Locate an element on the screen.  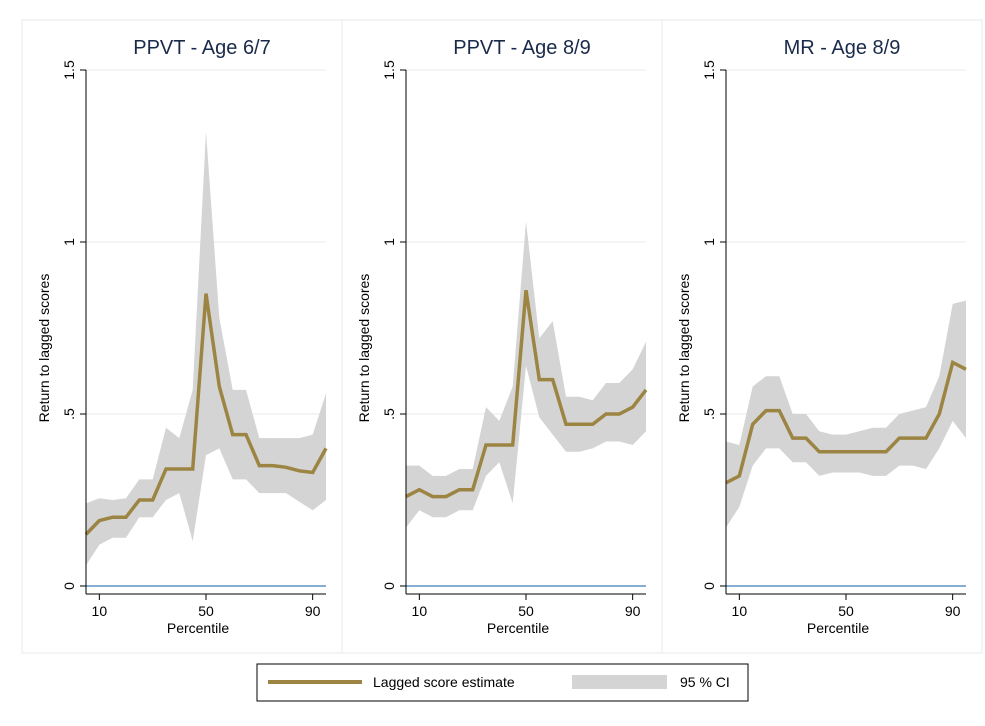
legend: Lagged score estimate 95 % CI is located at coordinates (502, 682).